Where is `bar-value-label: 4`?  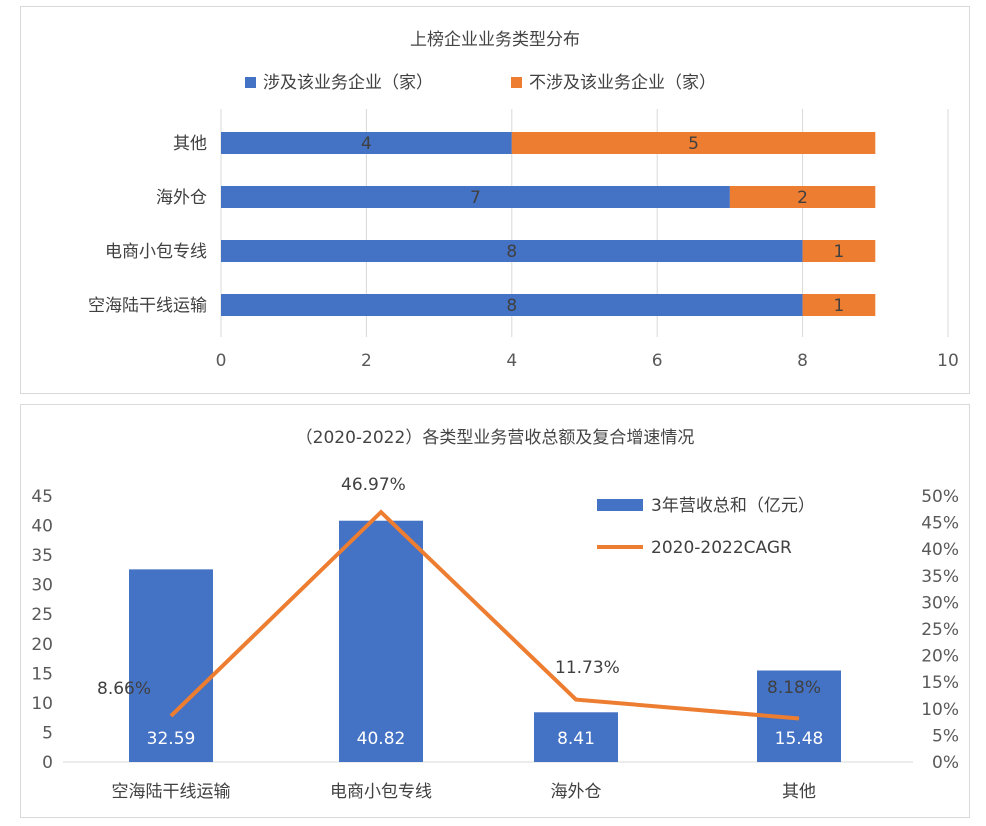 bar-value-label: 4 is located at coordinates (366, 144).